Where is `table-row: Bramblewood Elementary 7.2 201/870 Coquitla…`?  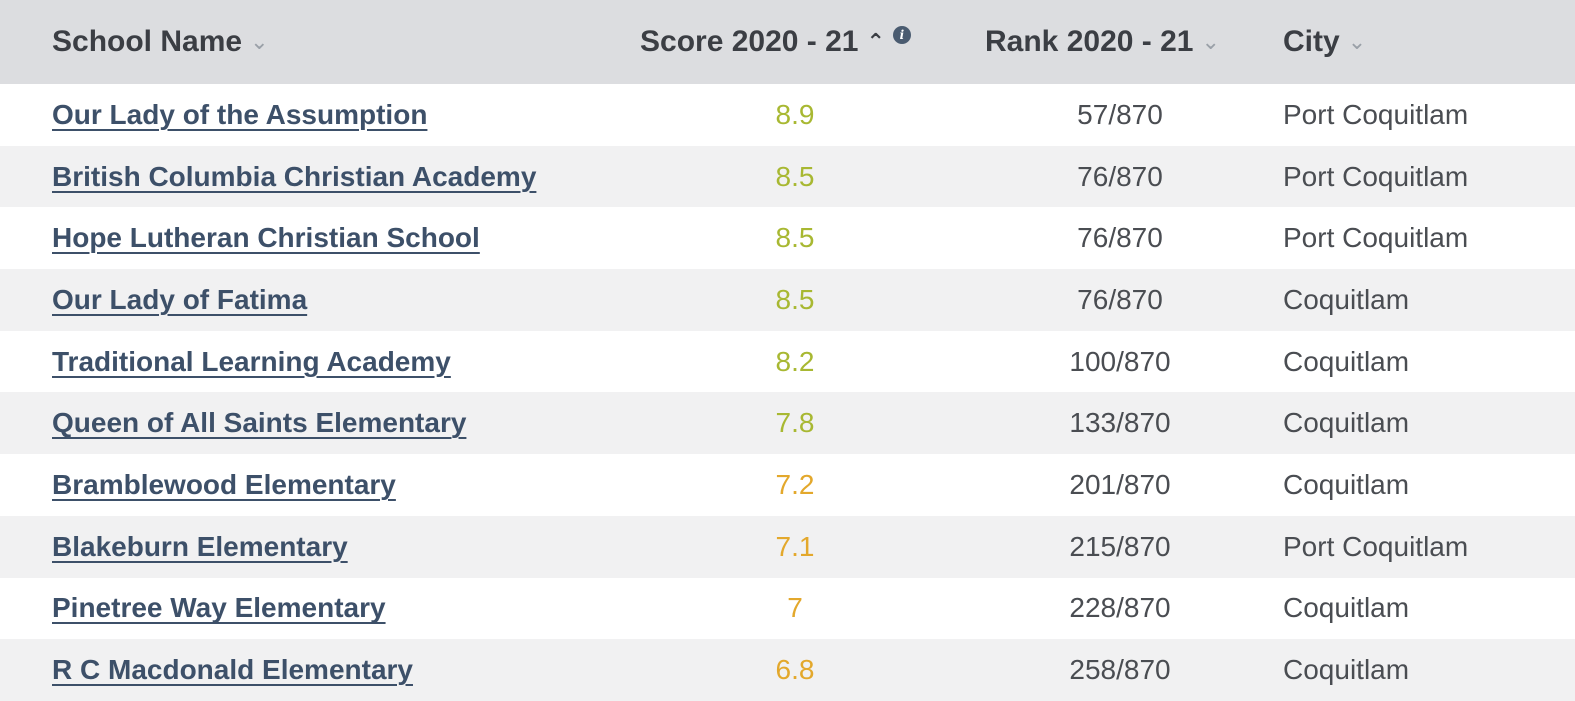
table-row: Bramblewood Elementary 7.2 201/870 Coquitla… is located at coordinates (787, 485).